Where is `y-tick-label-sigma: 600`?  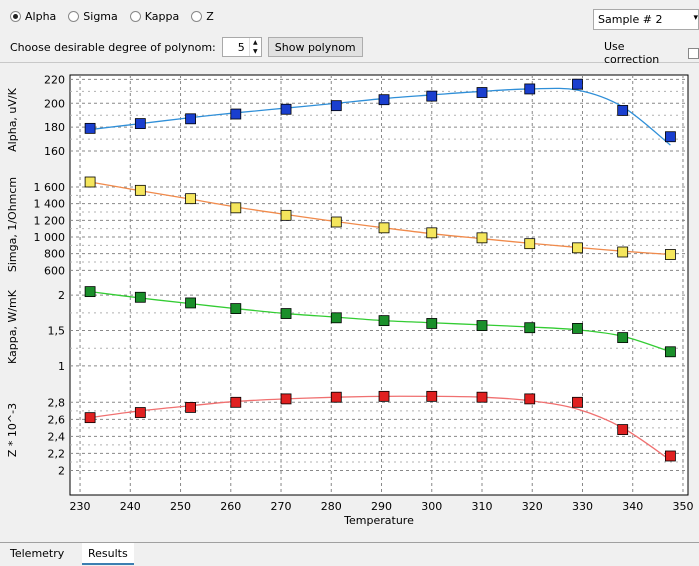 y-tick-label-sigma: 600 is located at coordinates (54, 270).